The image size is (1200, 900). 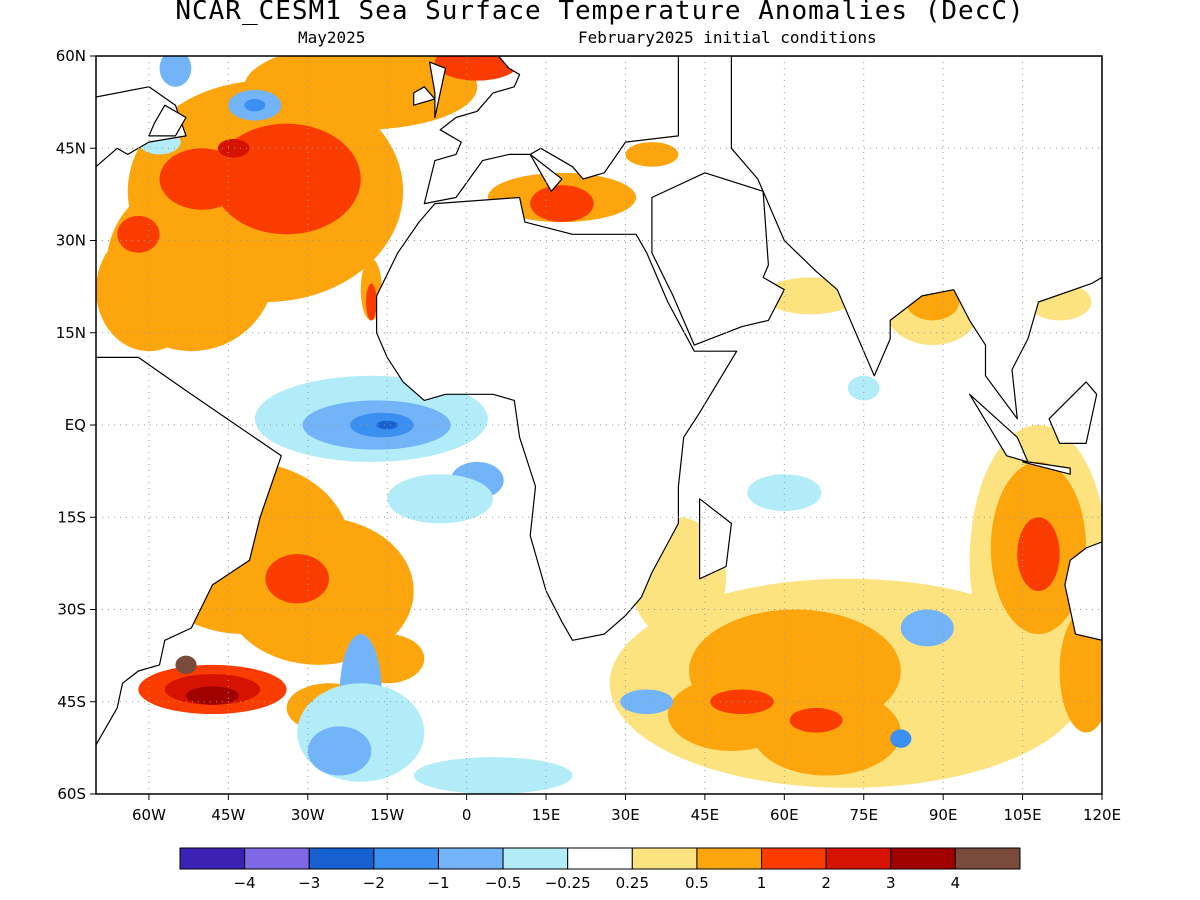 What do you see at coordinates (705, 815) in the screenshot?
I see `x-tick-label: 45E` at bounding box center [705, 815].